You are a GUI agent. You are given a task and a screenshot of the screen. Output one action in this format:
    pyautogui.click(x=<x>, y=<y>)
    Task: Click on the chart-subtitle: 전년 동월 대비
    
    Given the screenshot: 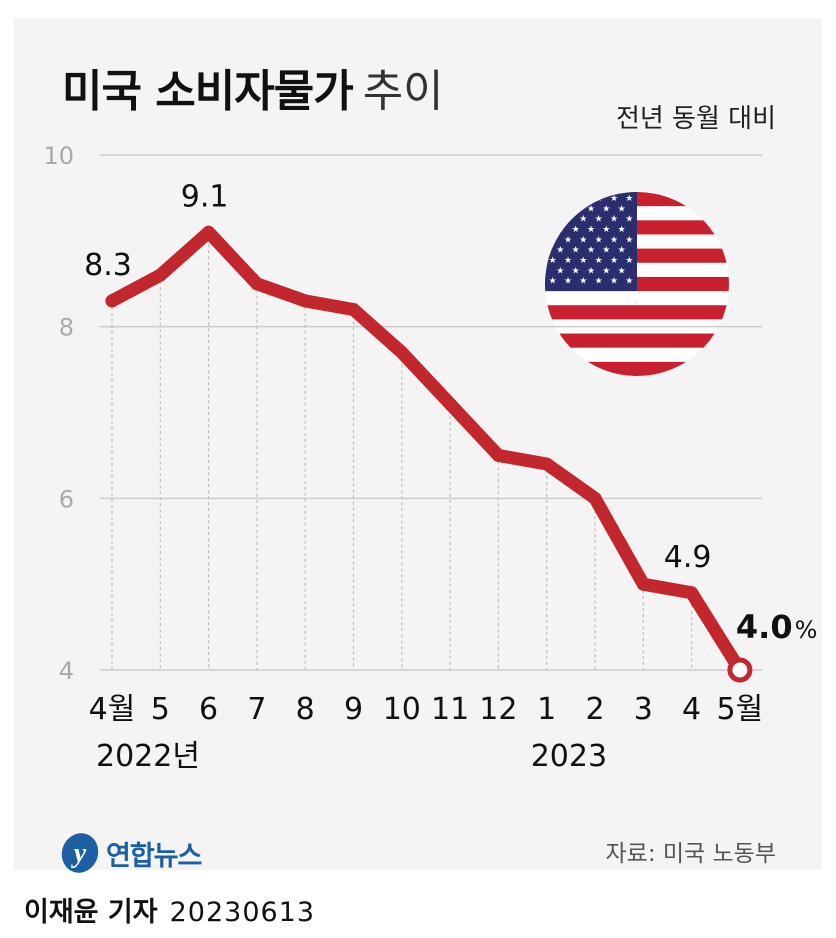 What is the action you would take?
    pyautogui.click(x=695, y=119)
    